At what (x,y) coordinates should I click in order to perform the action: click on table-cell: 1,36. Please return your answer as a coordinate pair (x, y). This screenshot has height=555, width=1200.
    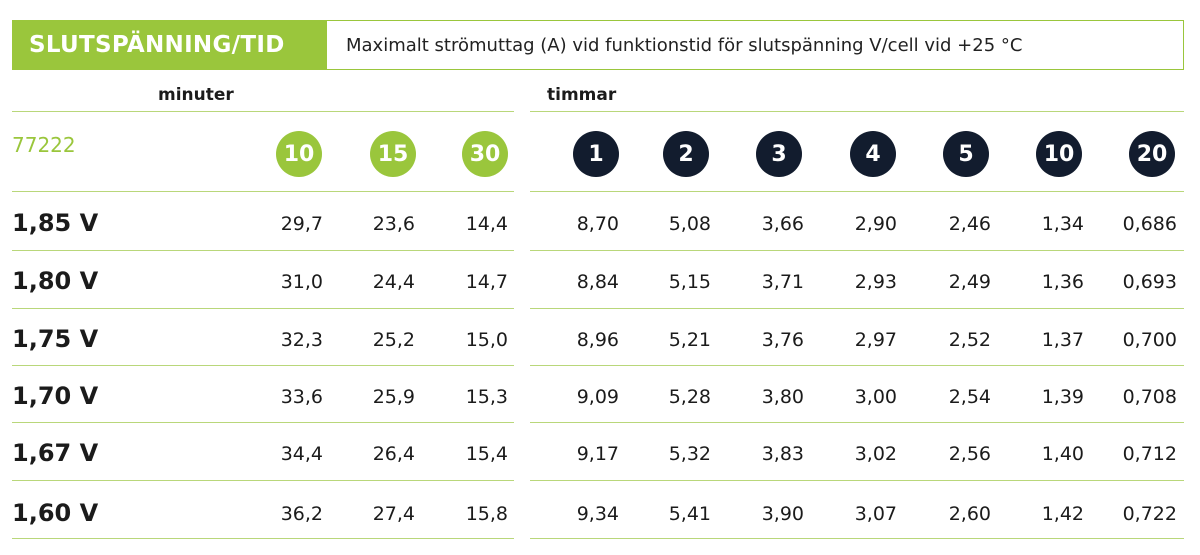
    Looking at the image, I should click on (1062, 282).